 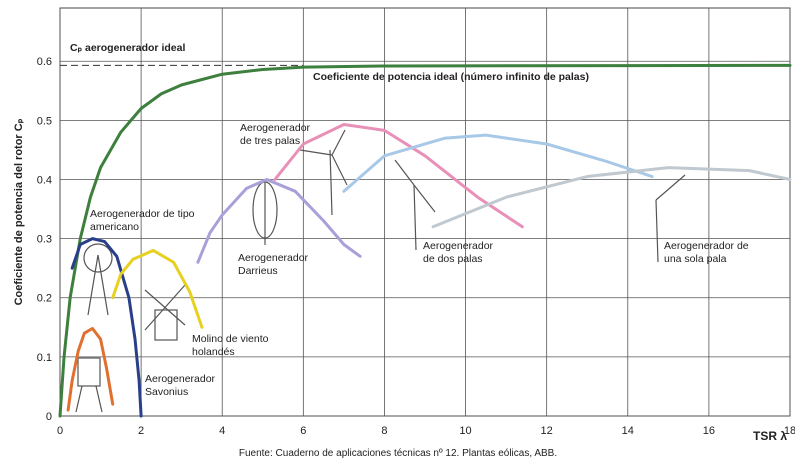 I want to click on series-label: Aerogenerador de tres palas, so click(x=275, y=134).